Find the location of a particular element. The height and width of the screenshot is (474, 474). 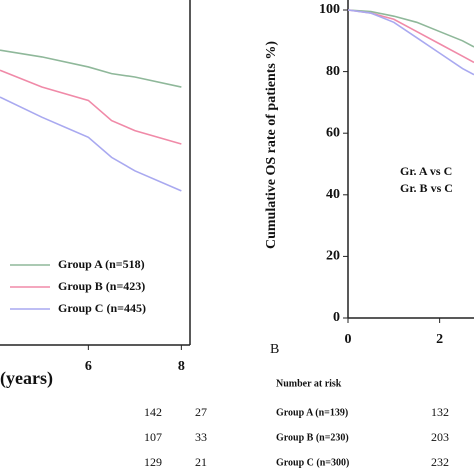

annotation: Gr. A vs C is located at coordinates (426, 171).